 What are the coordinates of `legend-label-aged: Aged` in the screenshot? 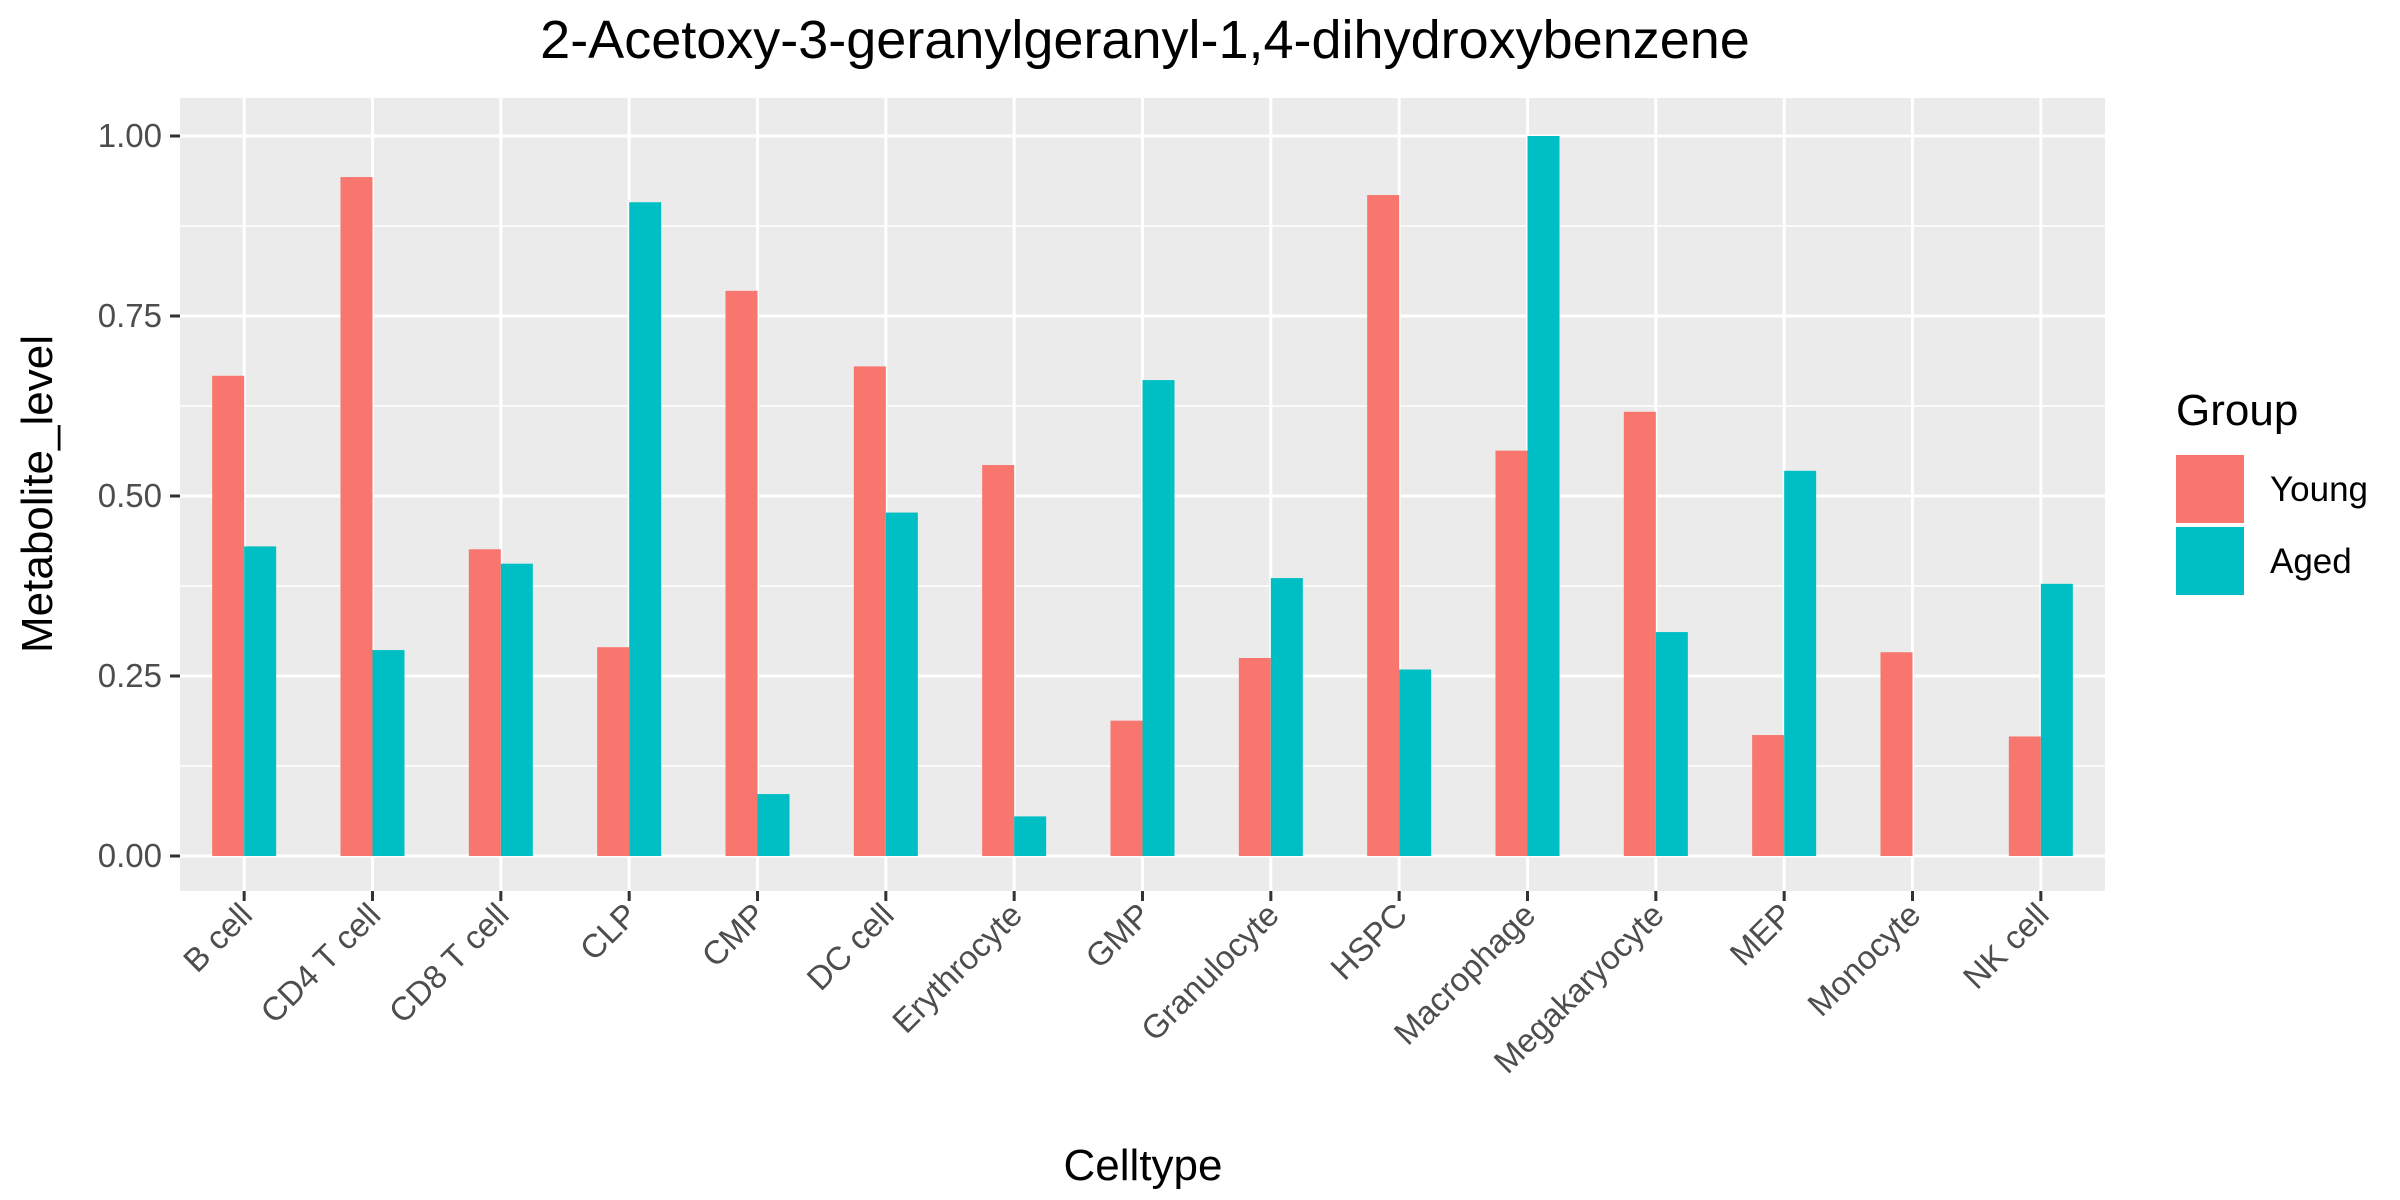 It's located at (2311, 561).